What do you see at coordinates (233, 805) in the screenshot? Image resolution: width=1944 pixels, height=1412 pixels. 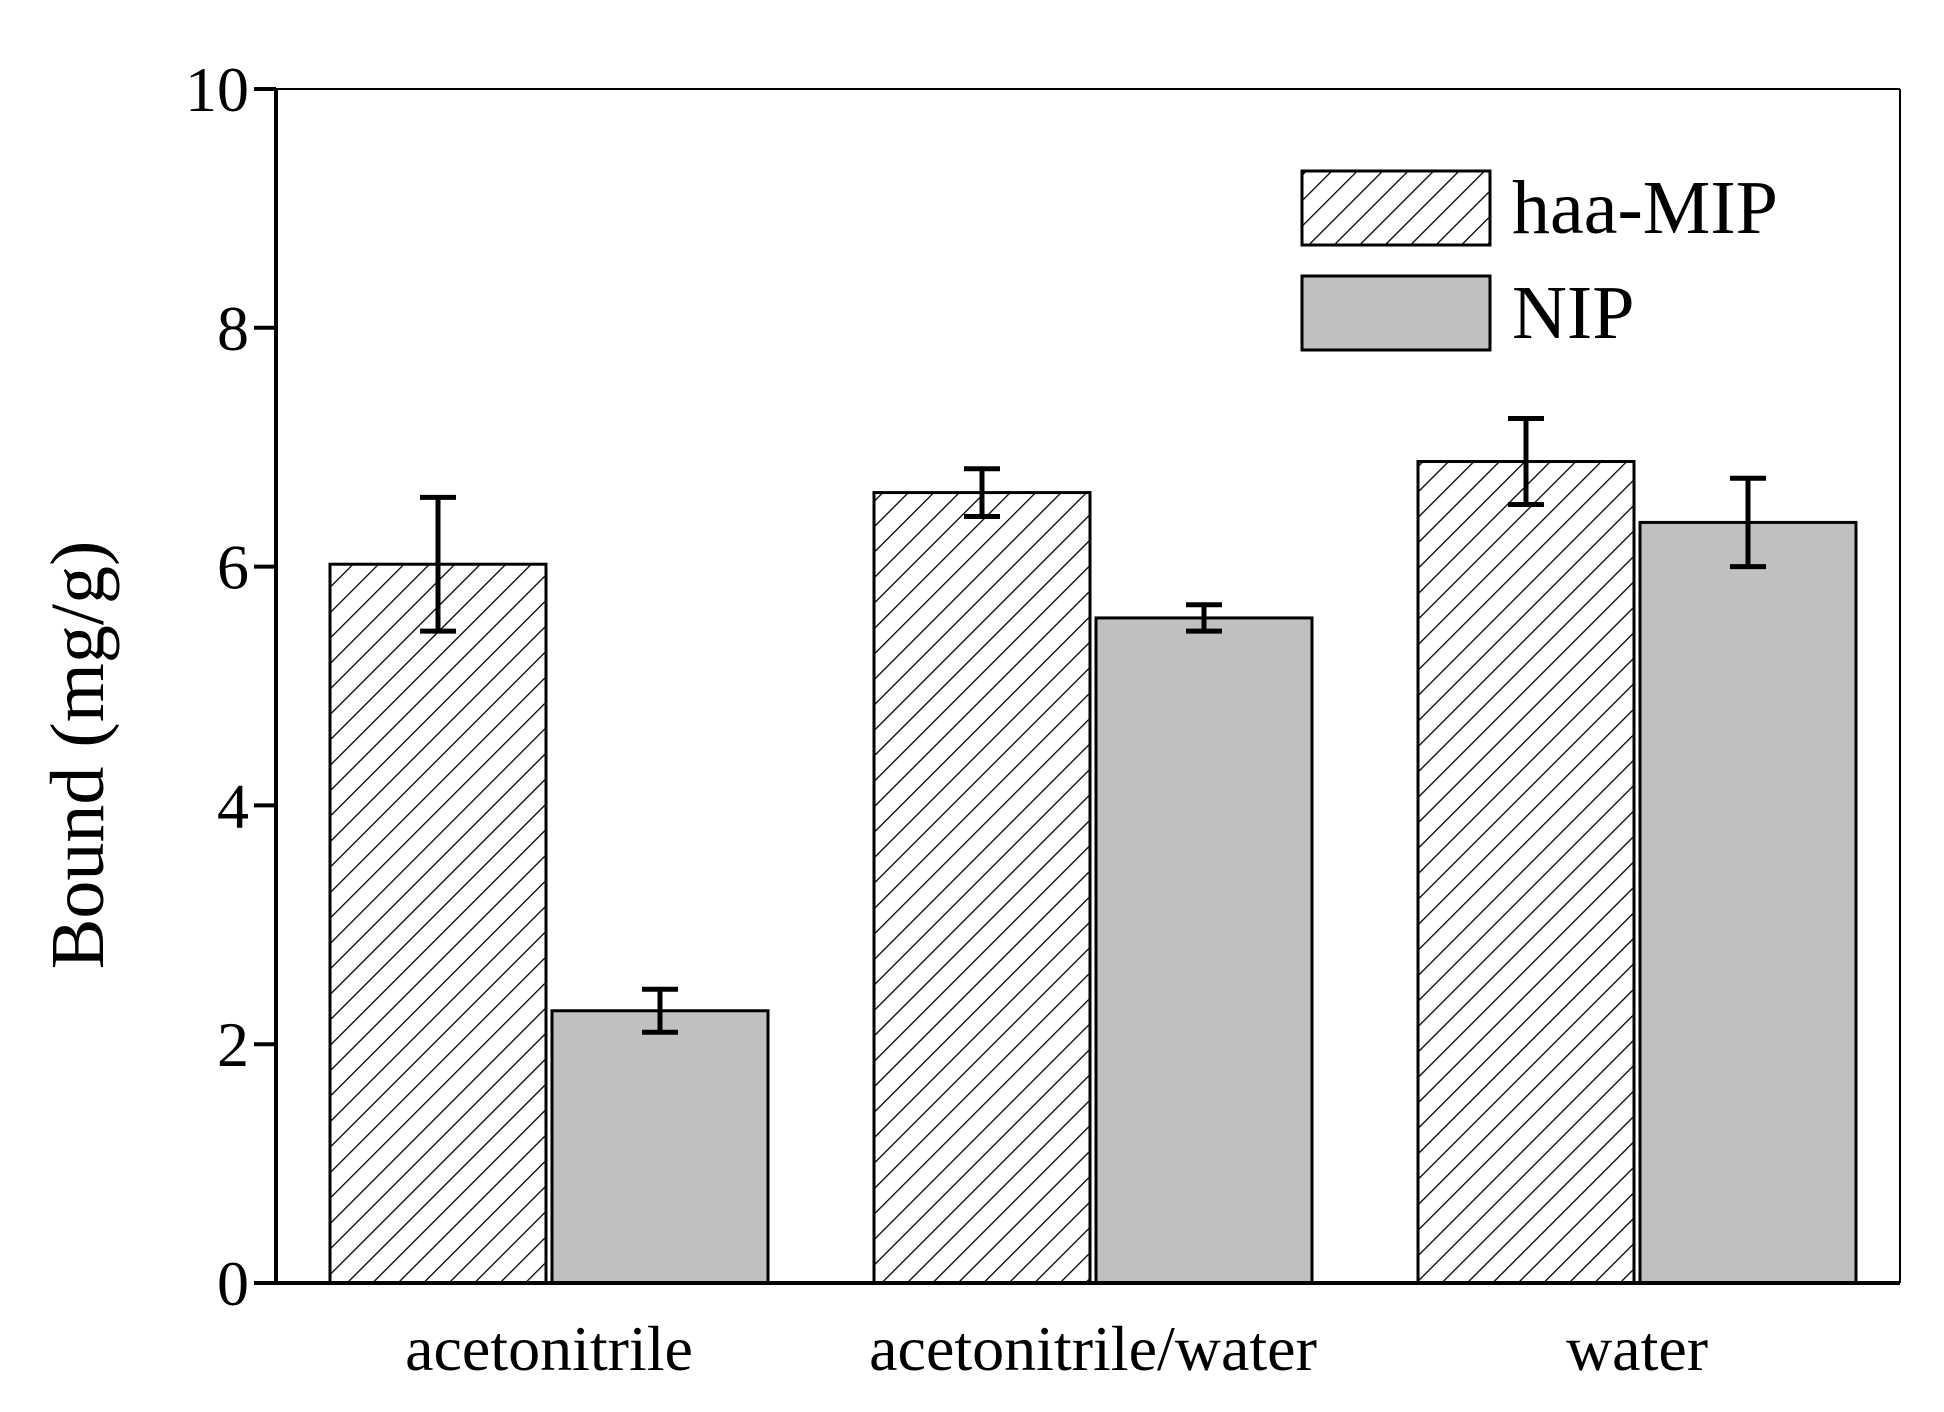 I see `y-tick-label: 4` at bounding box center [233, 805].